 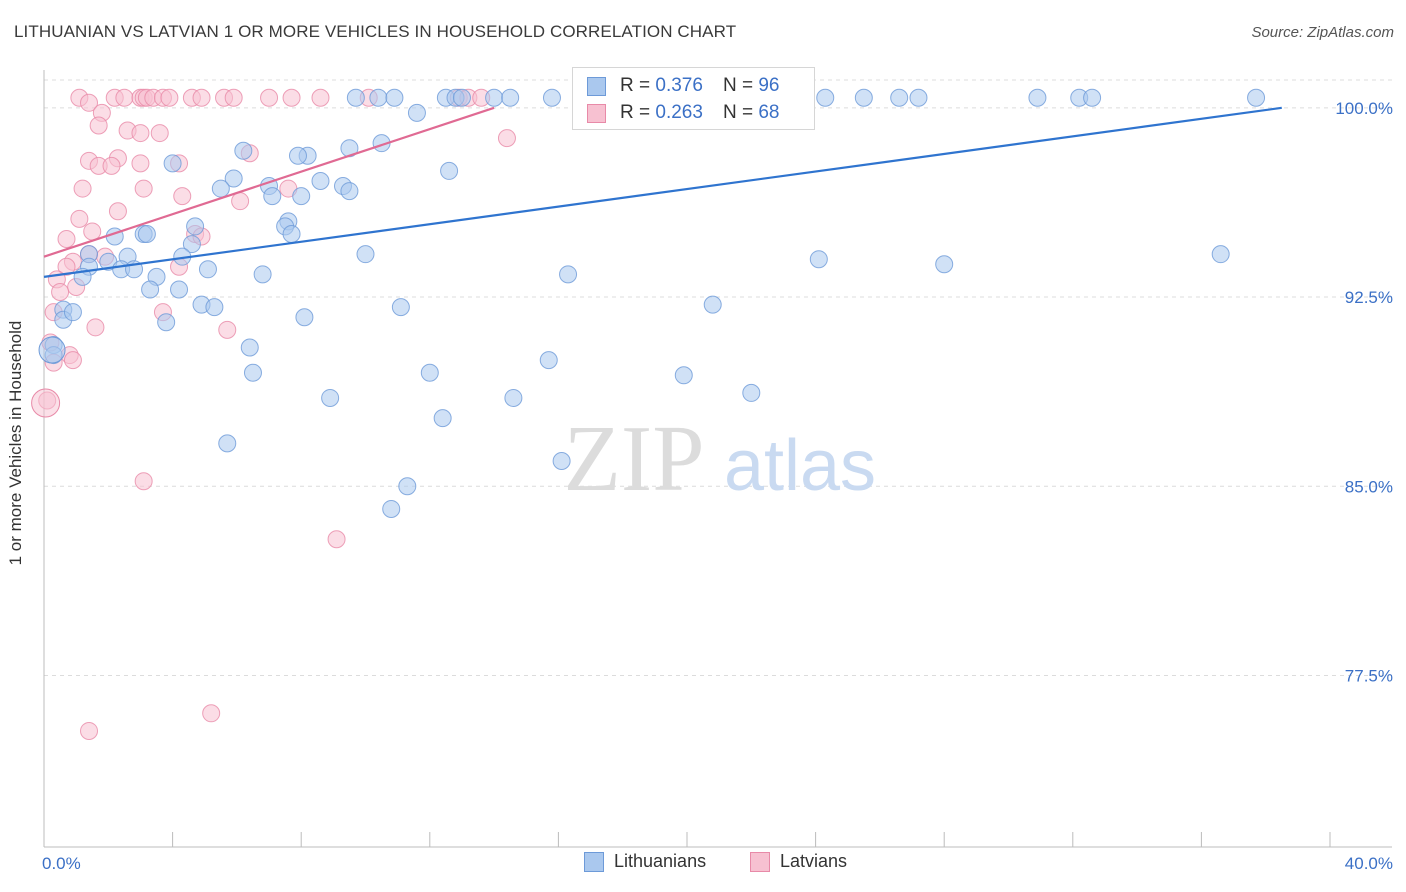 I want to click on legend-item-latvians: Latvians, so click(x=798, y=861).